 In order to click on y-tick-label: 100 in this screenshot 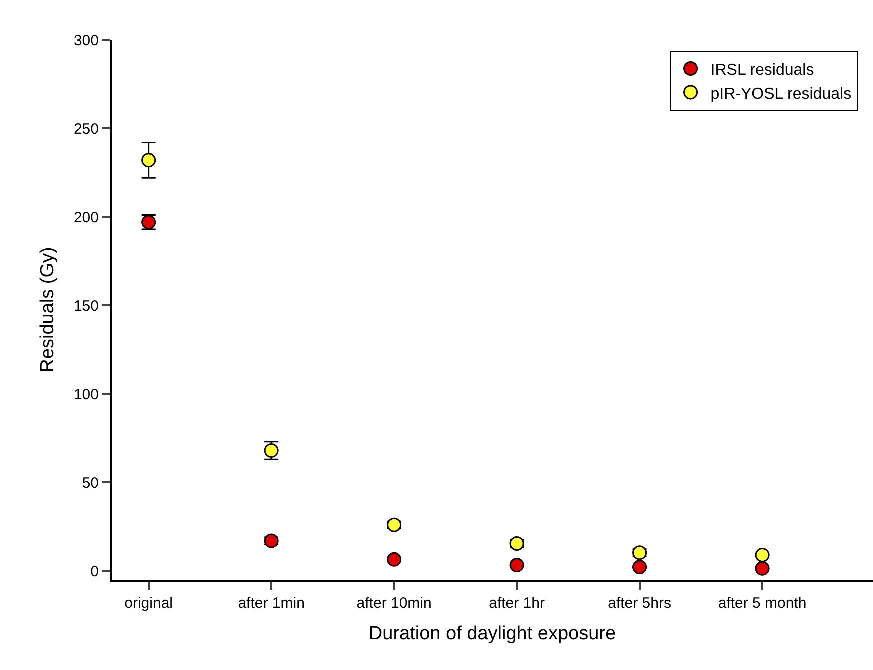, I will do `click(86, 395)`.